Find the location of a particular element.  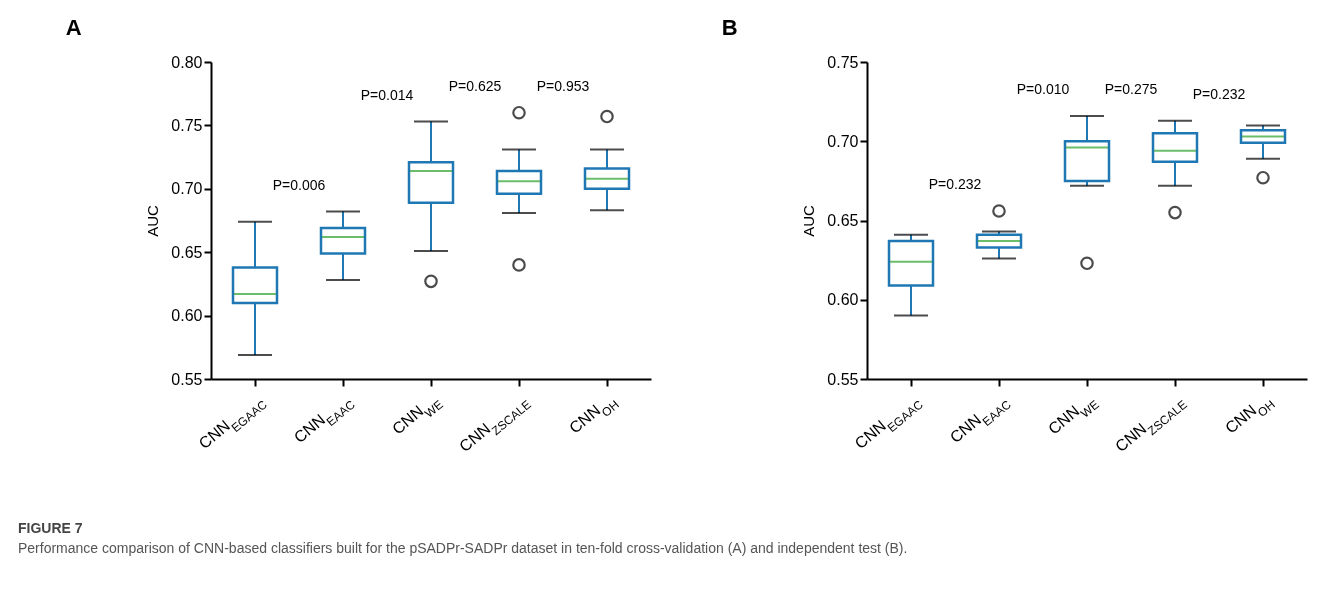

y-tick-label: 0.80 is located at coordinates (187, 62).